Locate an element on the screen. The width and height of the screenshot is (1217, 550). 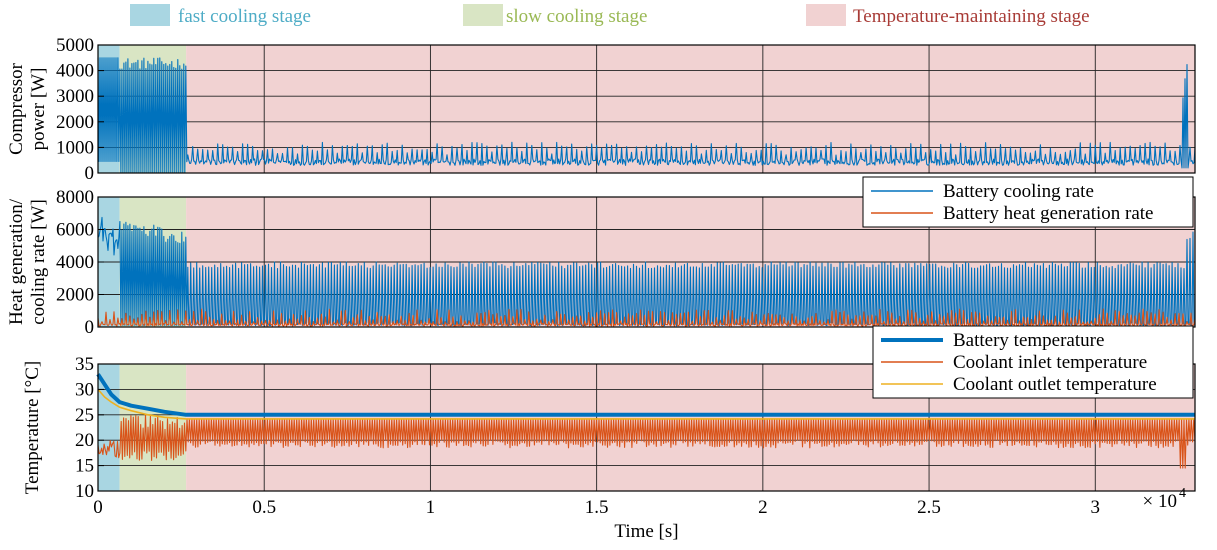
x-axis-label: Time [s] is located at coordinates (646, 531).